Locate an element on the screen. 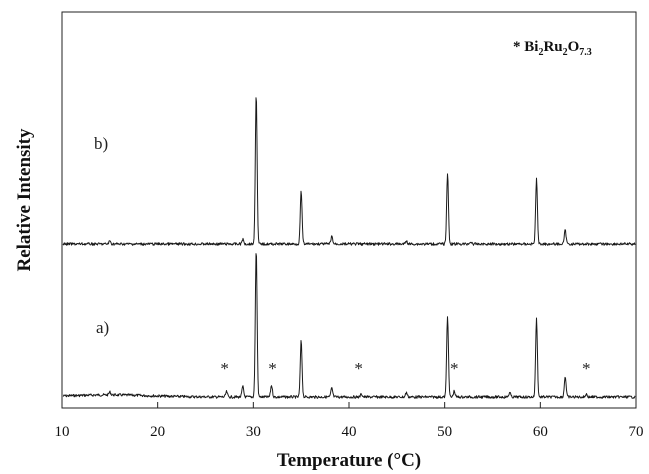 This screenshot has height=474, width=649. trace-label-b: b) is located at coordinates (101, 143).